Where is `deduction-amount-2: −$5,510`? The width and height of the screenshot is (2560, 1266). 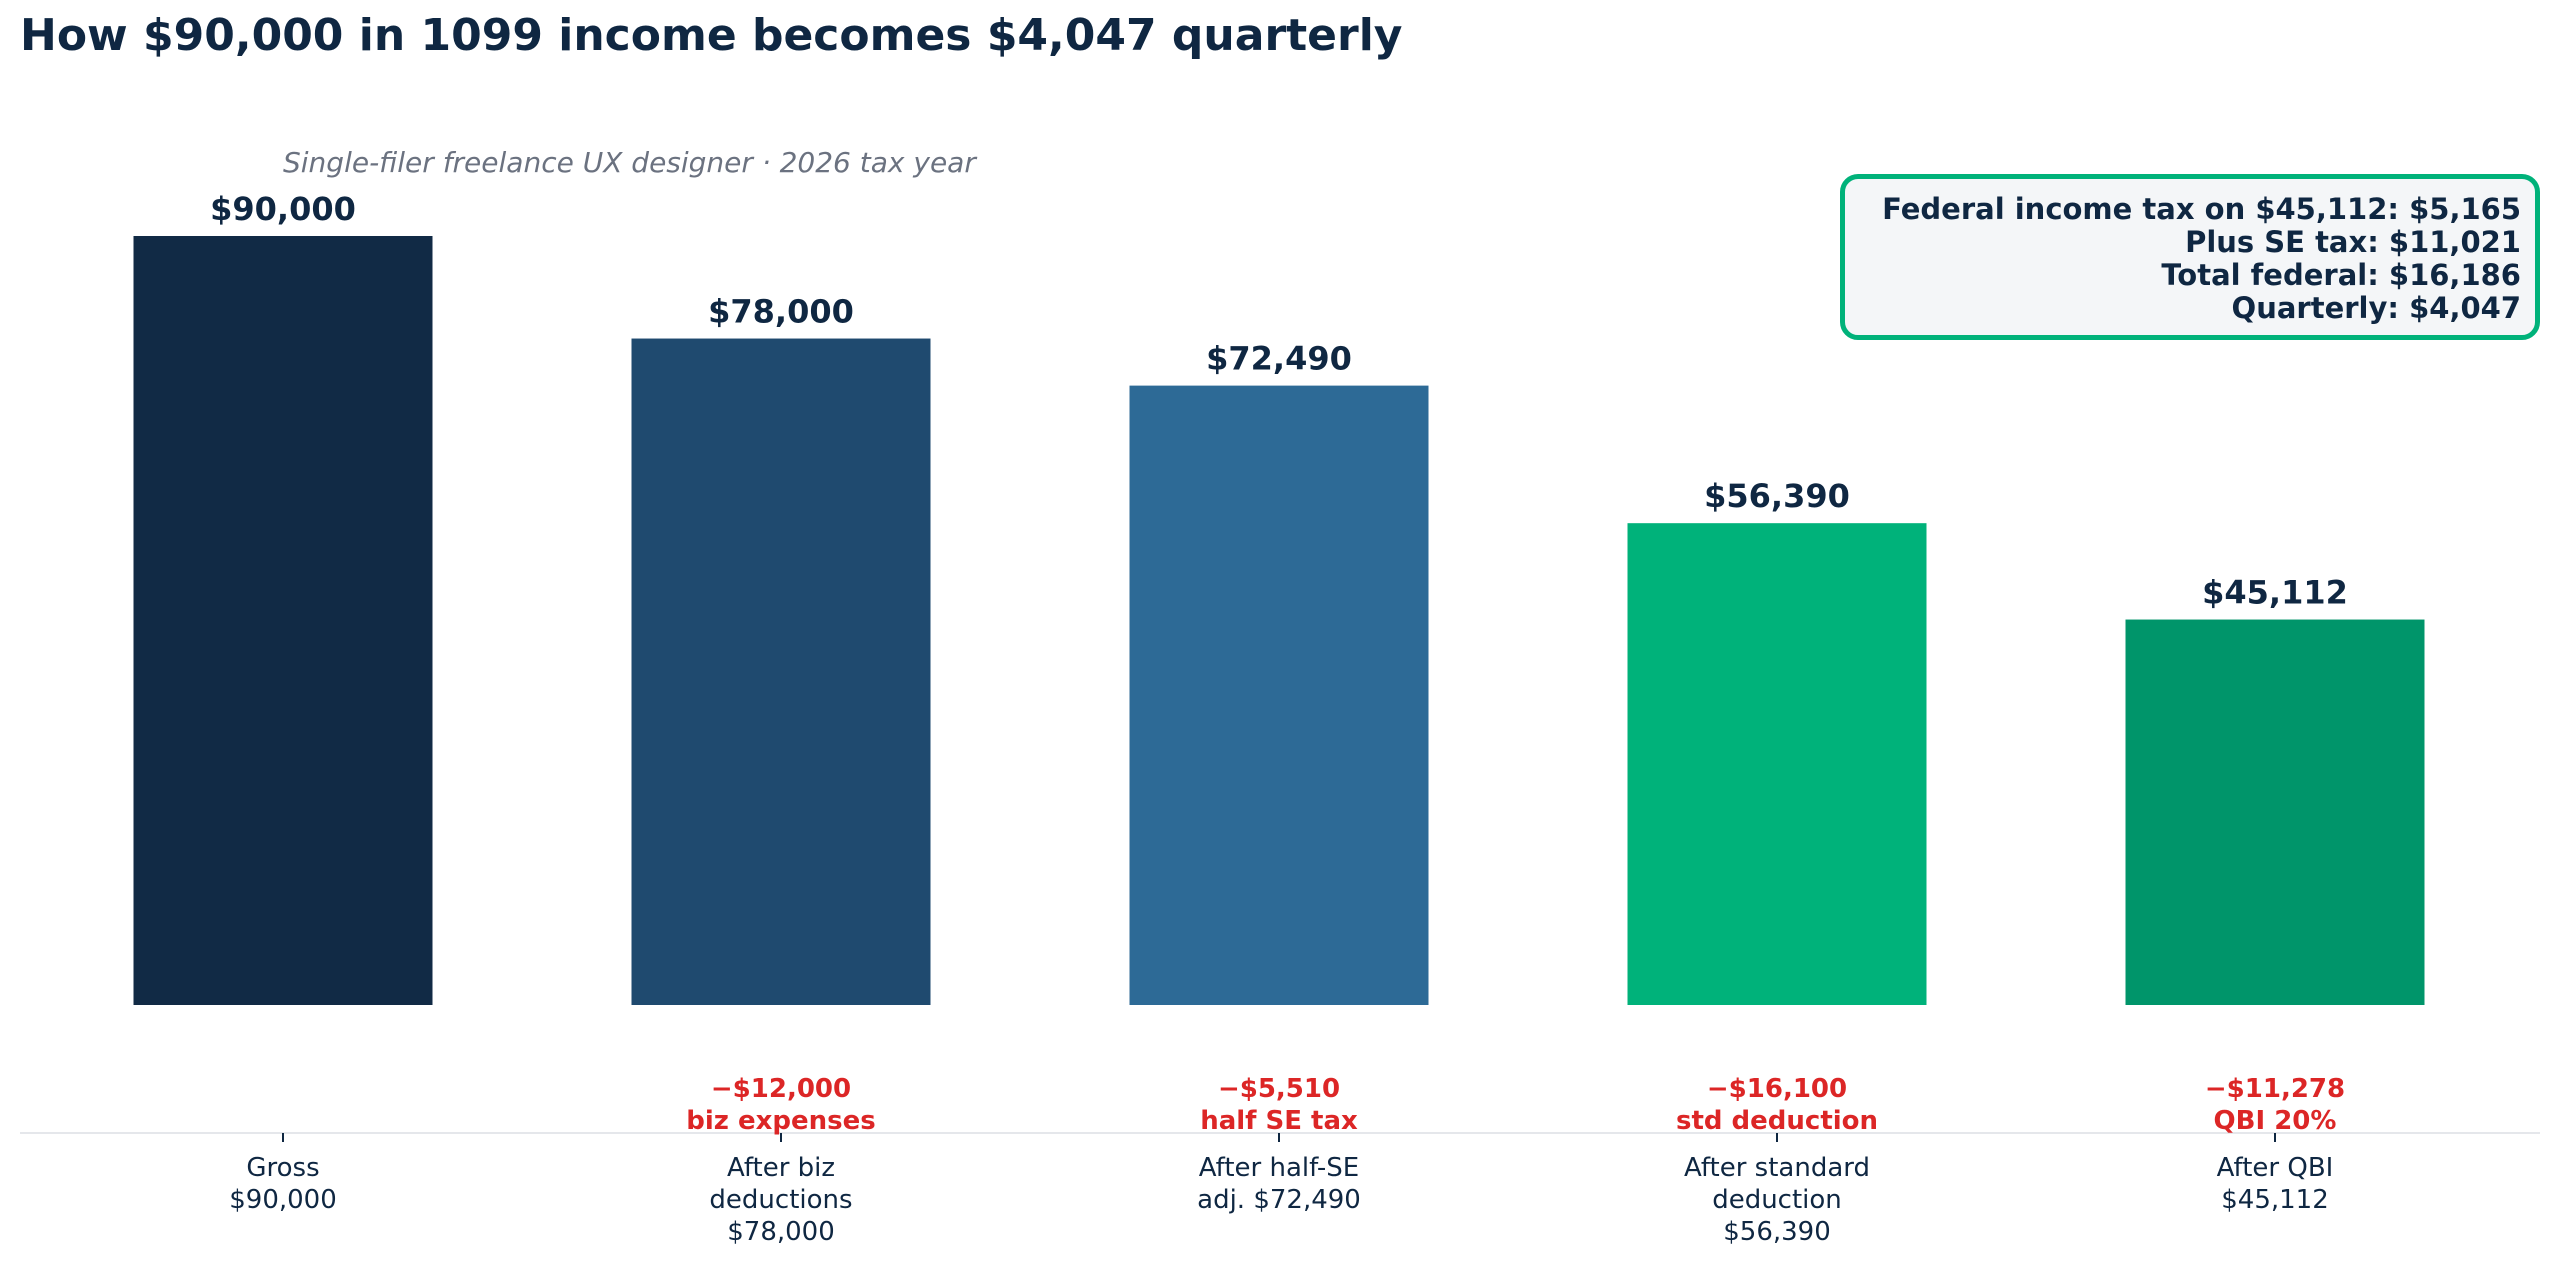 deduction-amount-2: −$5,510 is located at coordinates (1279, 1089).